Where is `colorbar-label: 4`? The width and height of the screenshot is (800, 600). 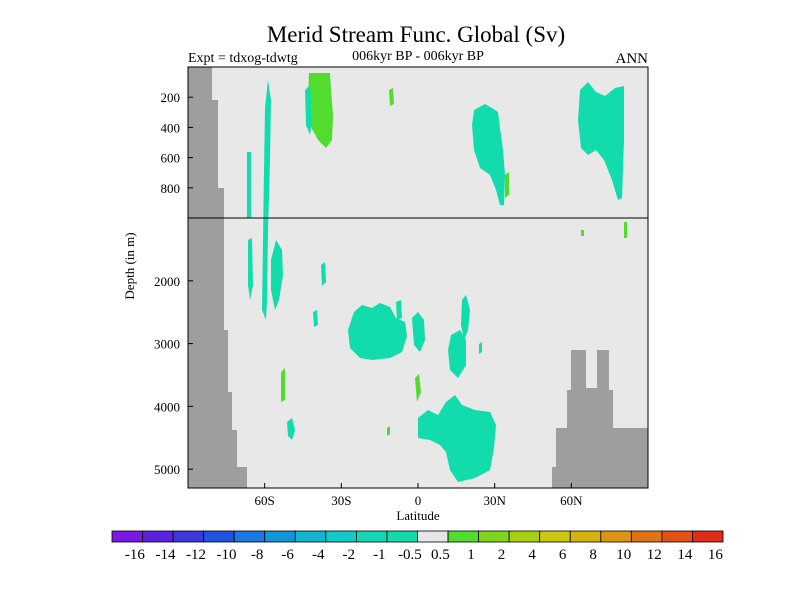
colorbar-label: 4 is located at coordinates (532, 555).